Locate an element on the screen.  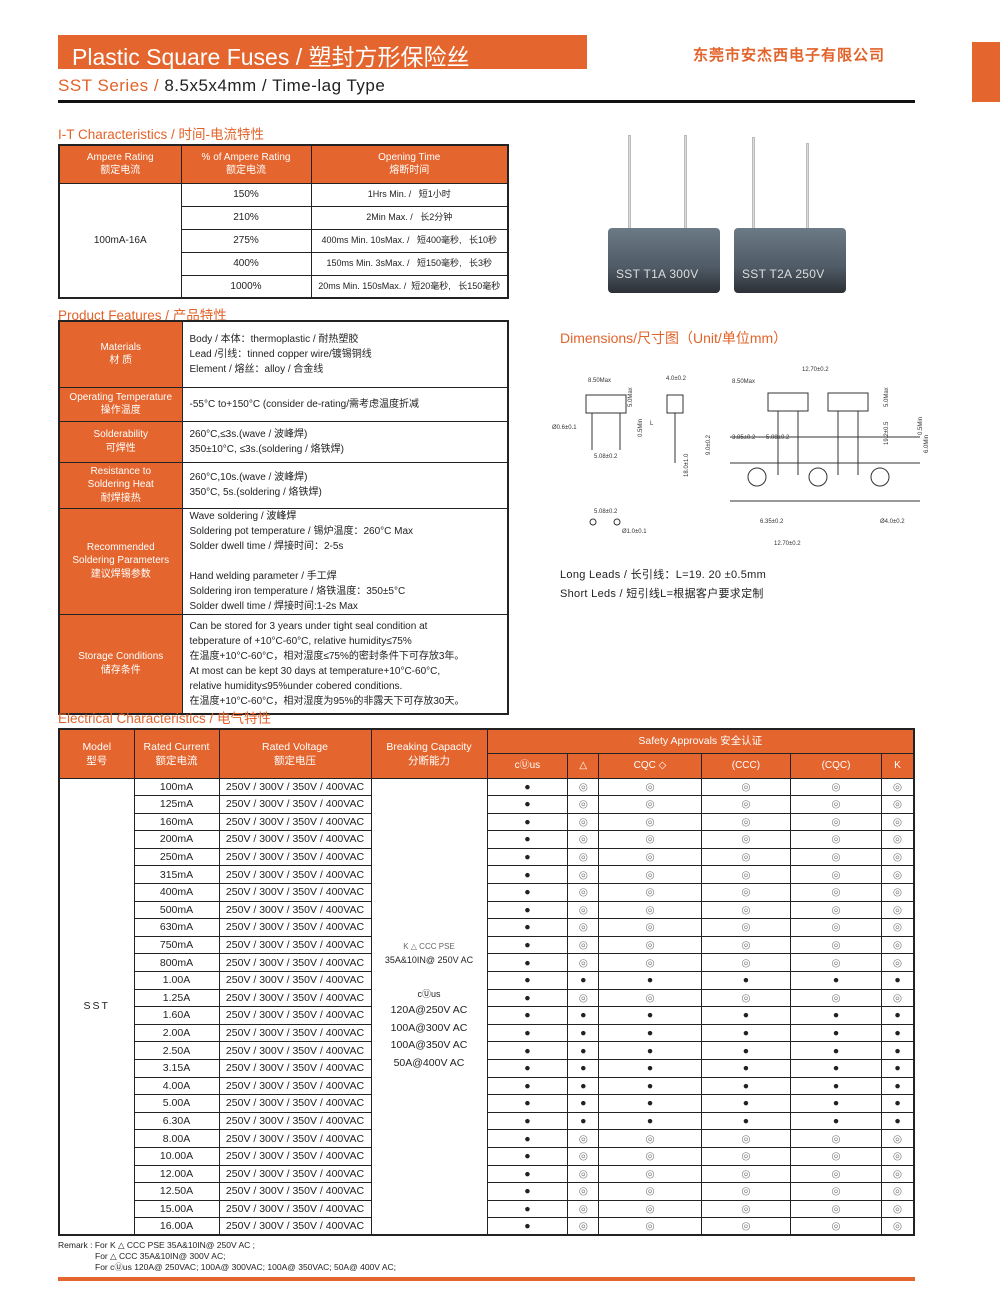
table-row: 16.00A 250V / 300V / 350V / 400VAC ● ◎ ◎ ◎ ◎ ◎ is located at coordinates (487, 1226).